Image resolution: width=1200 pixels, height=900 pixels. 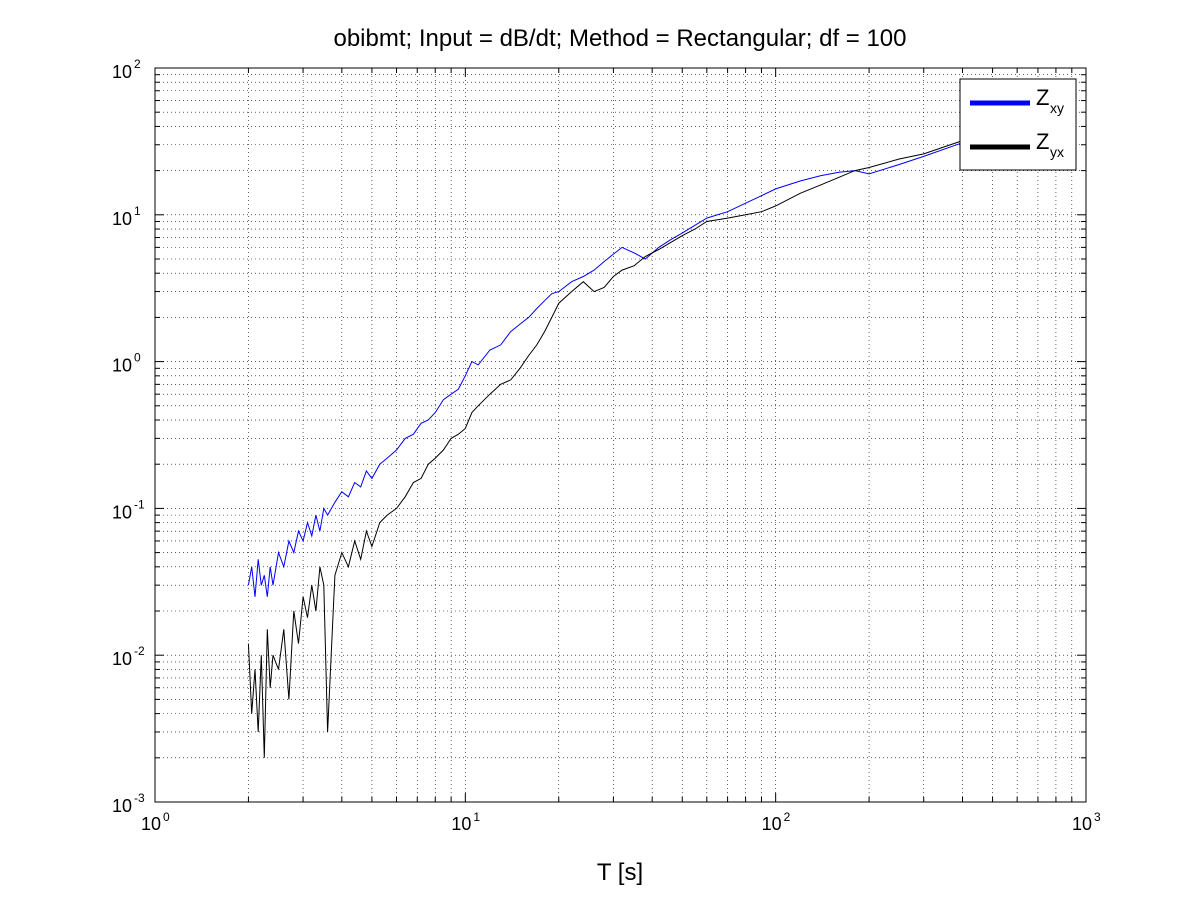 What do you see at coordinates (139, 651) in the screenshot?
I see `y-tick-label-exponent: -2` at bounding box center [139, 651].